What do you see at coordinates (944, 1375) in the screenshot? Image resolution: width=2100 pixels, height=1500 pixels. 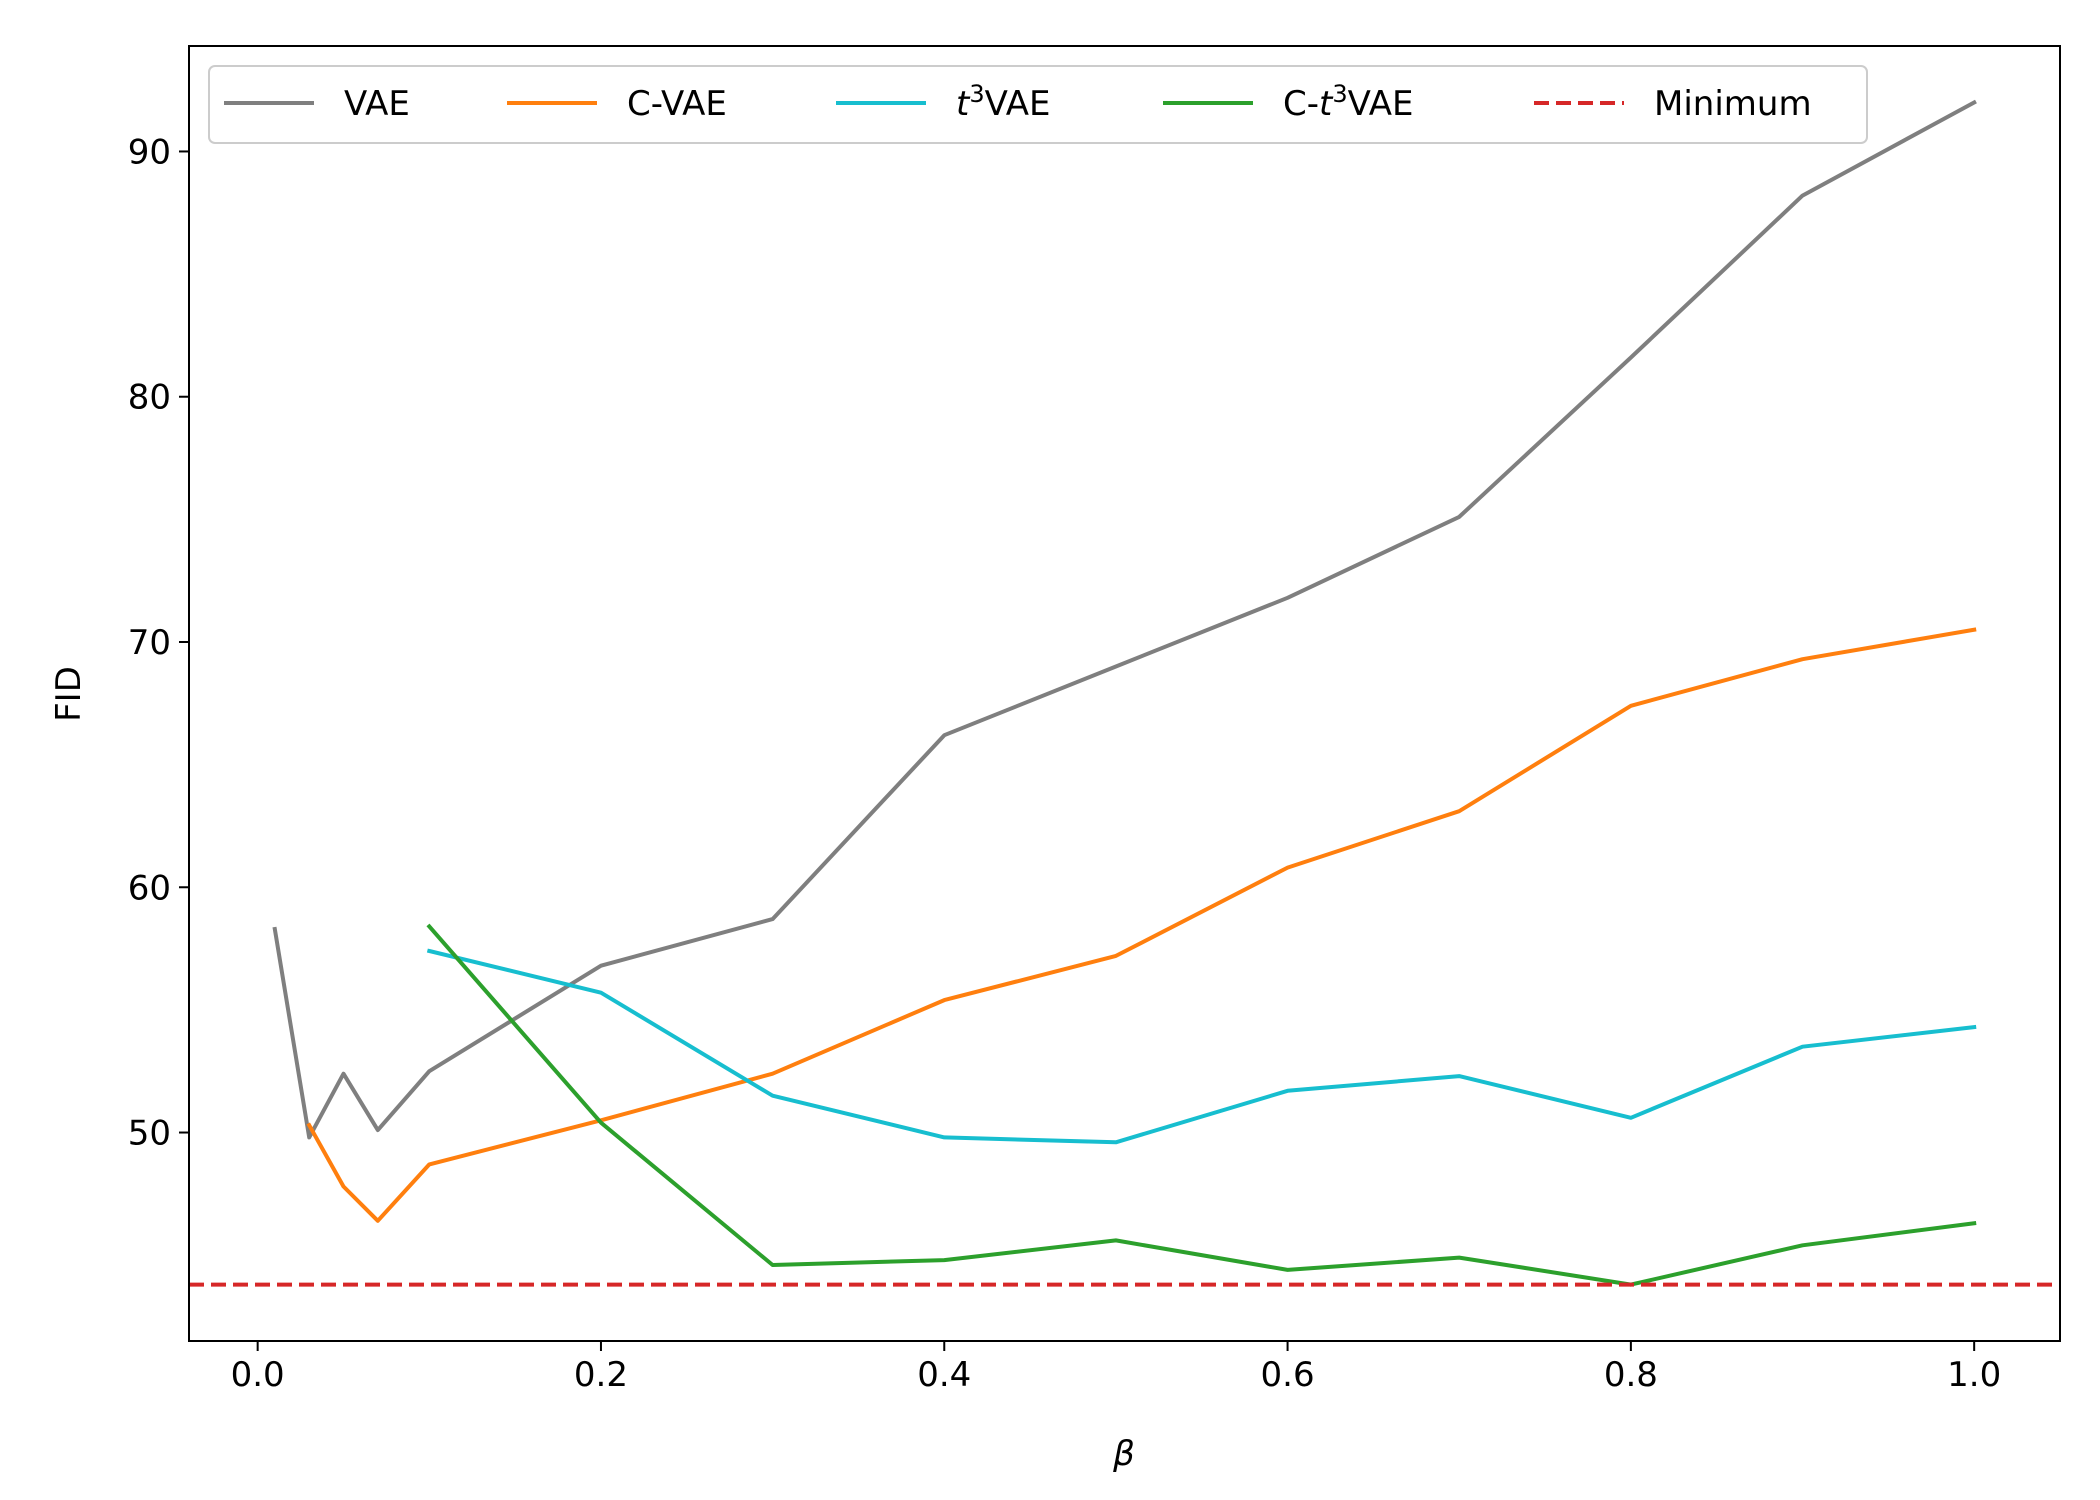 I see `x-tick-label: 0.4` at bounding box center [944, 1375].